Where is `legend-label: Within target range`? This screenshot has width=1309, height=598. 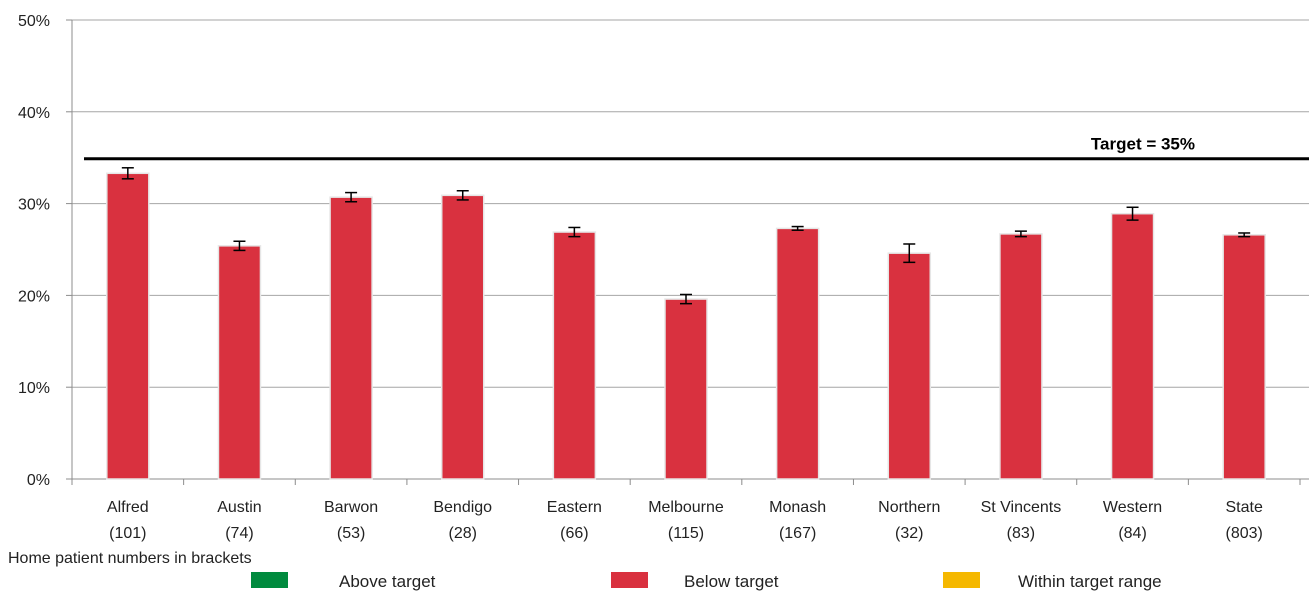 legend-label: Within target range is located at coordinates (1090, 581).